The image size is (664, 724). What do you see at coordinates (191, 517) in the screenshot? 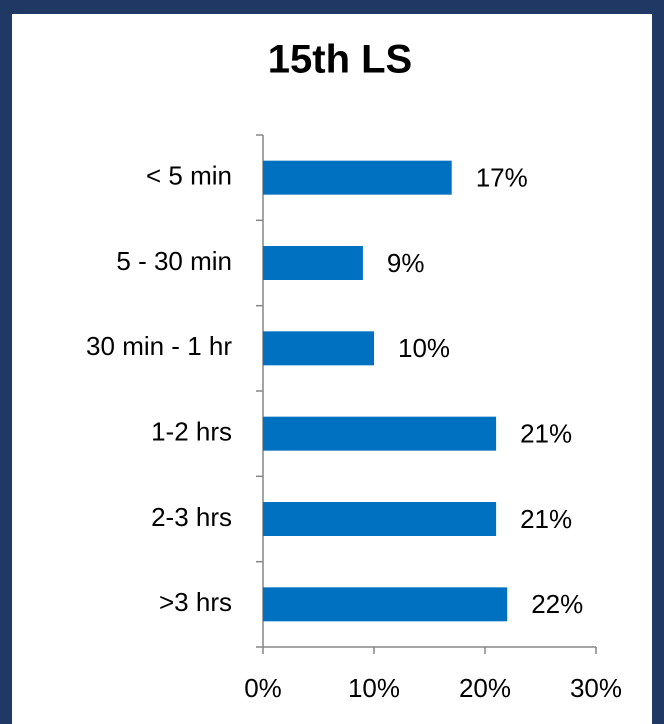
I see `y-tick-label: 2-3 hrs` at bounding box center [191, 517].